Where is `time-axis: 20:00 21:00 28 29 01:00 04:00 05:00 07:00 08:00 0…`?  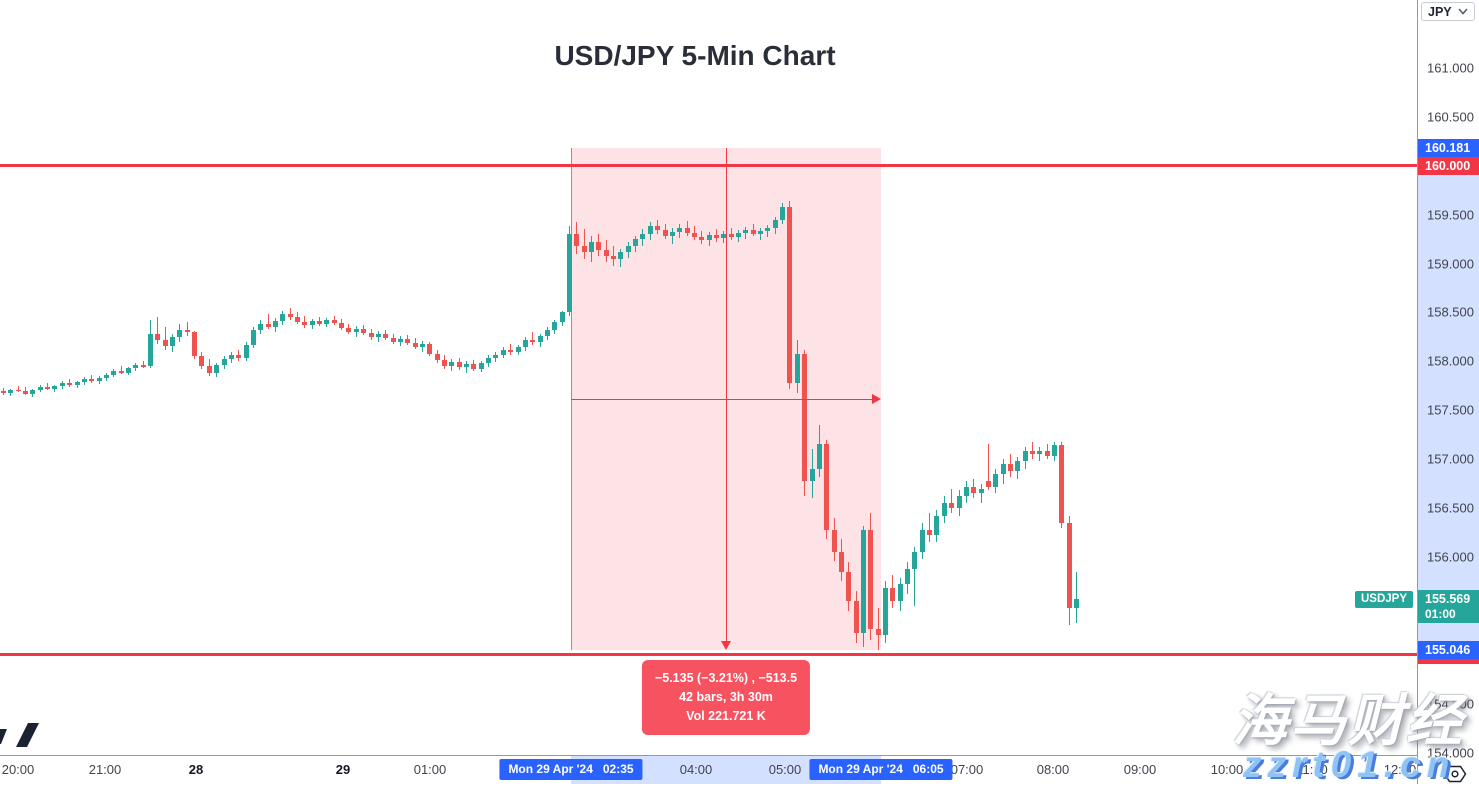
time-axis: 20:00 21:00 28 29 01:00 04:00 05:00 07:00 08:00 0… is located at coordinates (739, 769).